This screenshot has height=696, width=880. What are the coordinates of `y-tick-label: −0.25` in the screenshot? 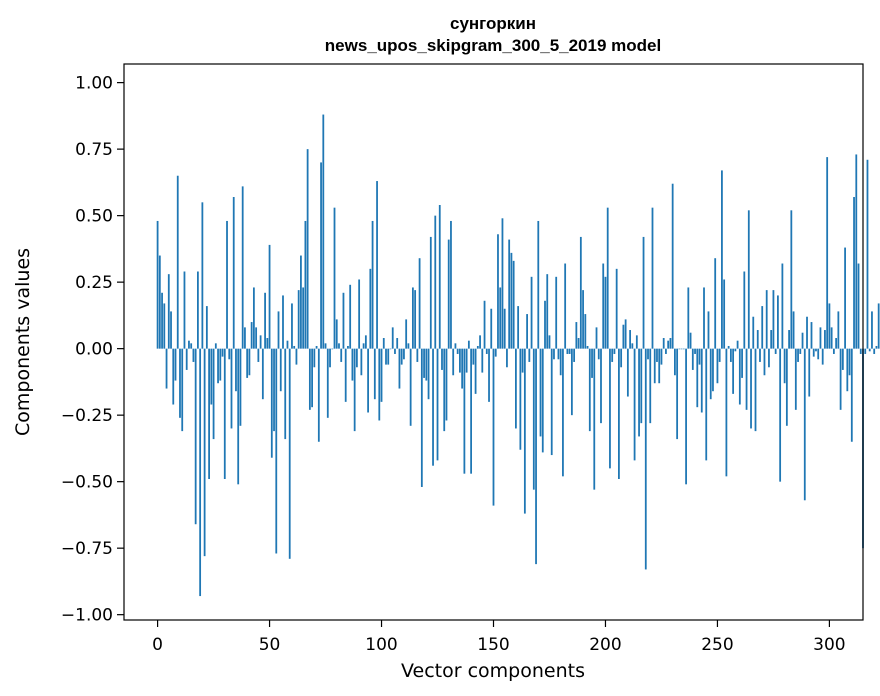 It's located at (87, 416).